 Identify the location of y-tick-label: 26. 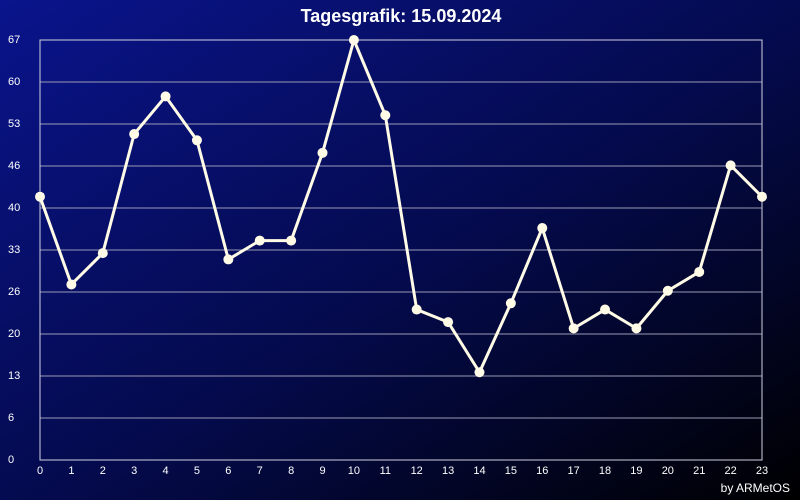
(14, 292).